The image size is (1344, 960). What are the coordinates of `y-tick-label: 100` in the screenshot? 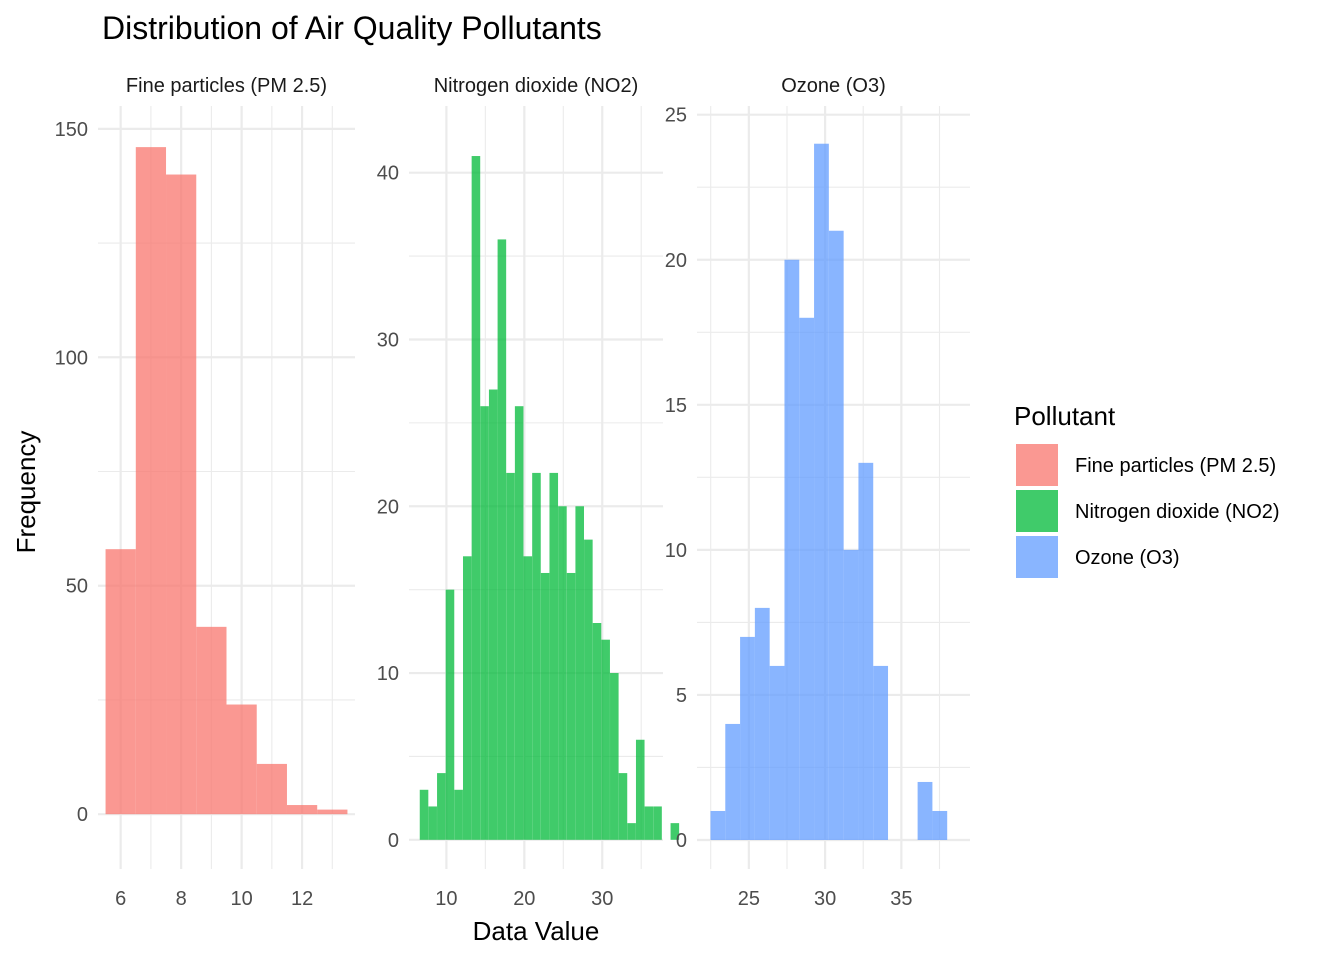 It's located at (71, 358).